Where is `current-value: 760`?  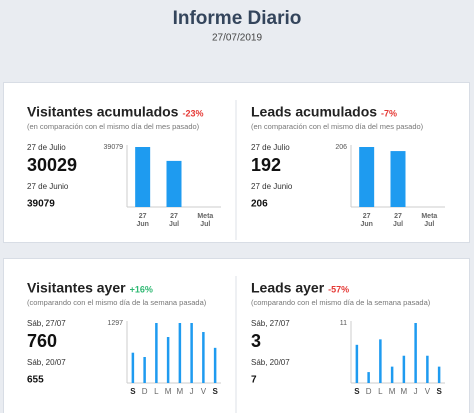 current-value: 760 is located at coordinates (42, 341).